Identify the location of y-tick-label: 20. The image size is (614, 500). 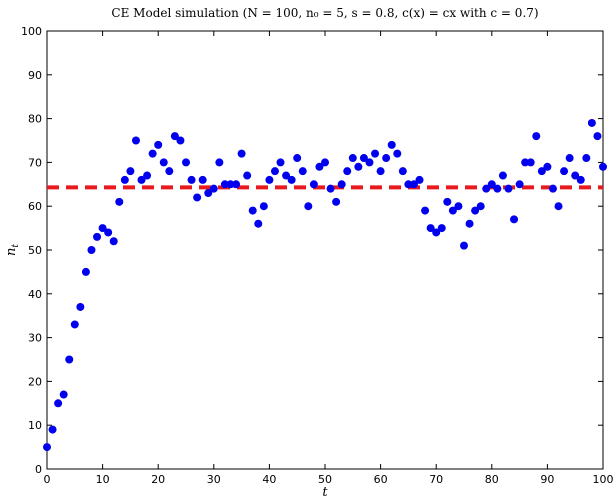
(35, 381).